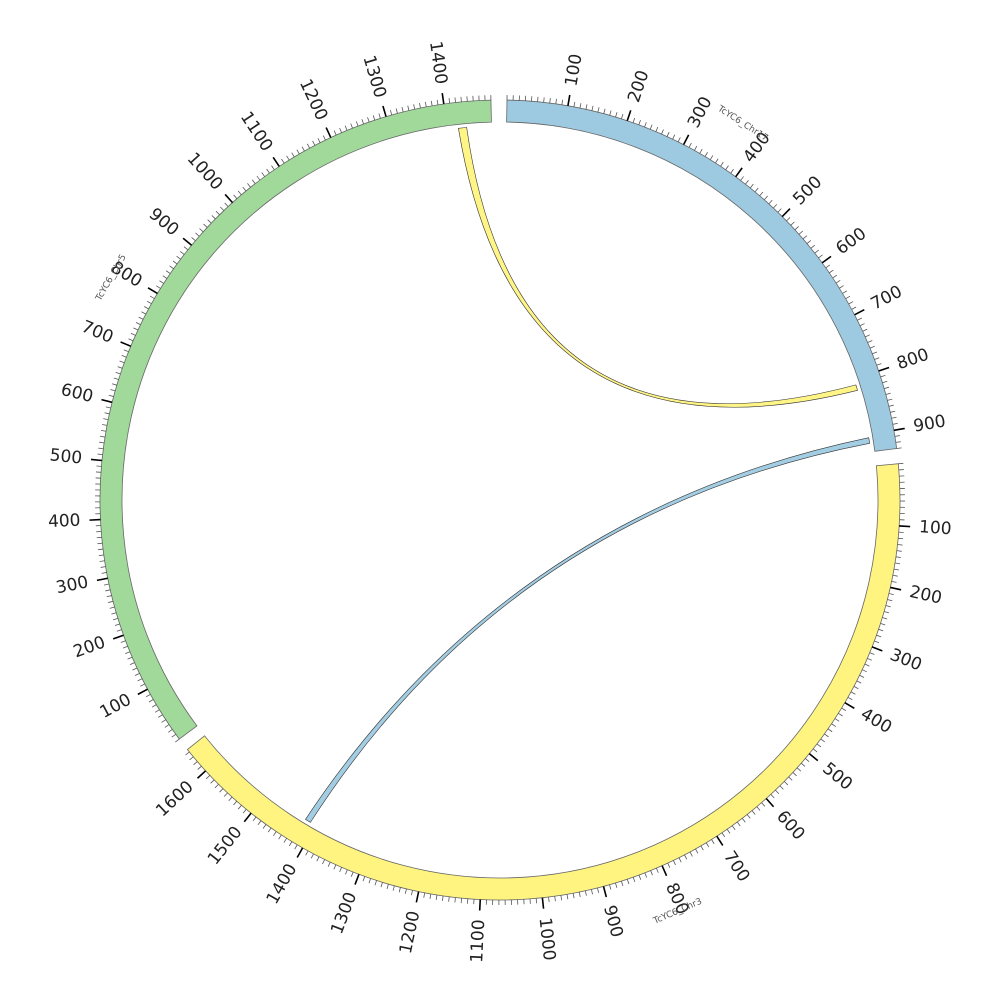 This screenshot has width=1000, height=1000. Describe the element at coordinates (742, 124) in the screenshot. I see `chromosome-label-tcyc6-chr17: TcYC6_Chr17` at that location.